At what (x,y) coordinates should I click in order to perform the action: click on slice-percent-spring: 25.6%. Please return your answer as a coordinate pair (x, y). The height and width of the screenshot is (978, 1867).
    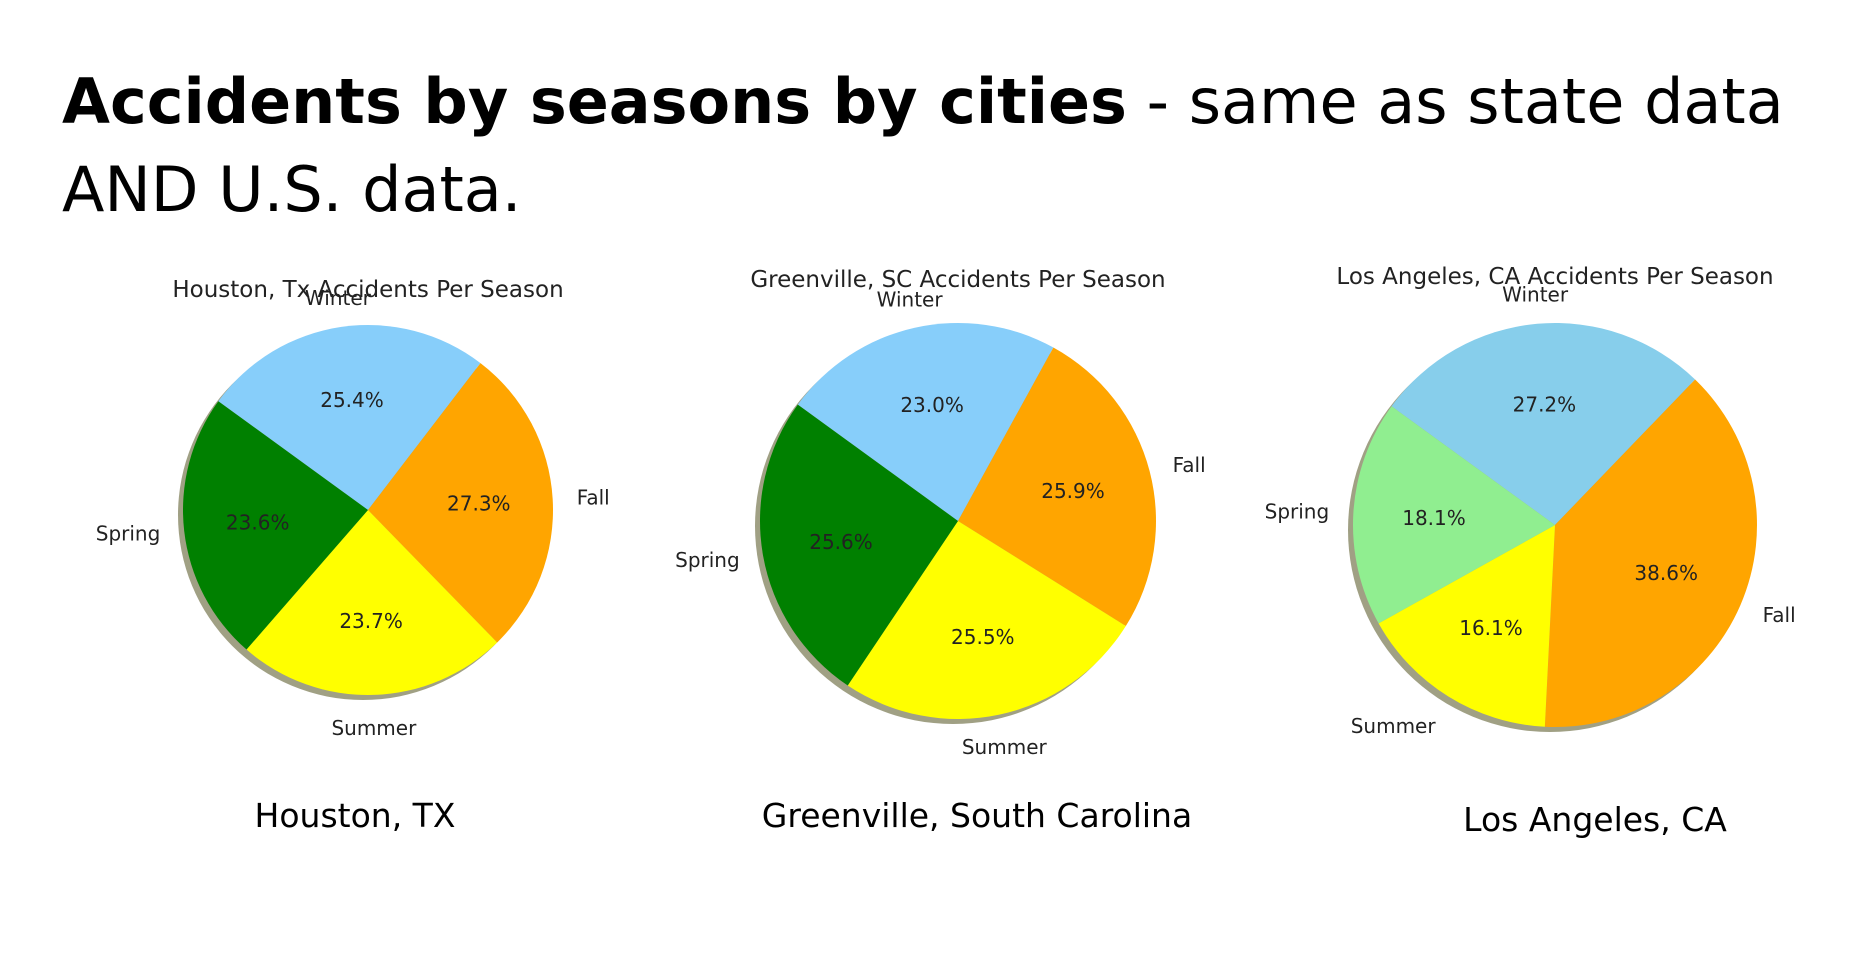
    Looking at the image, I should click on (841, 542).